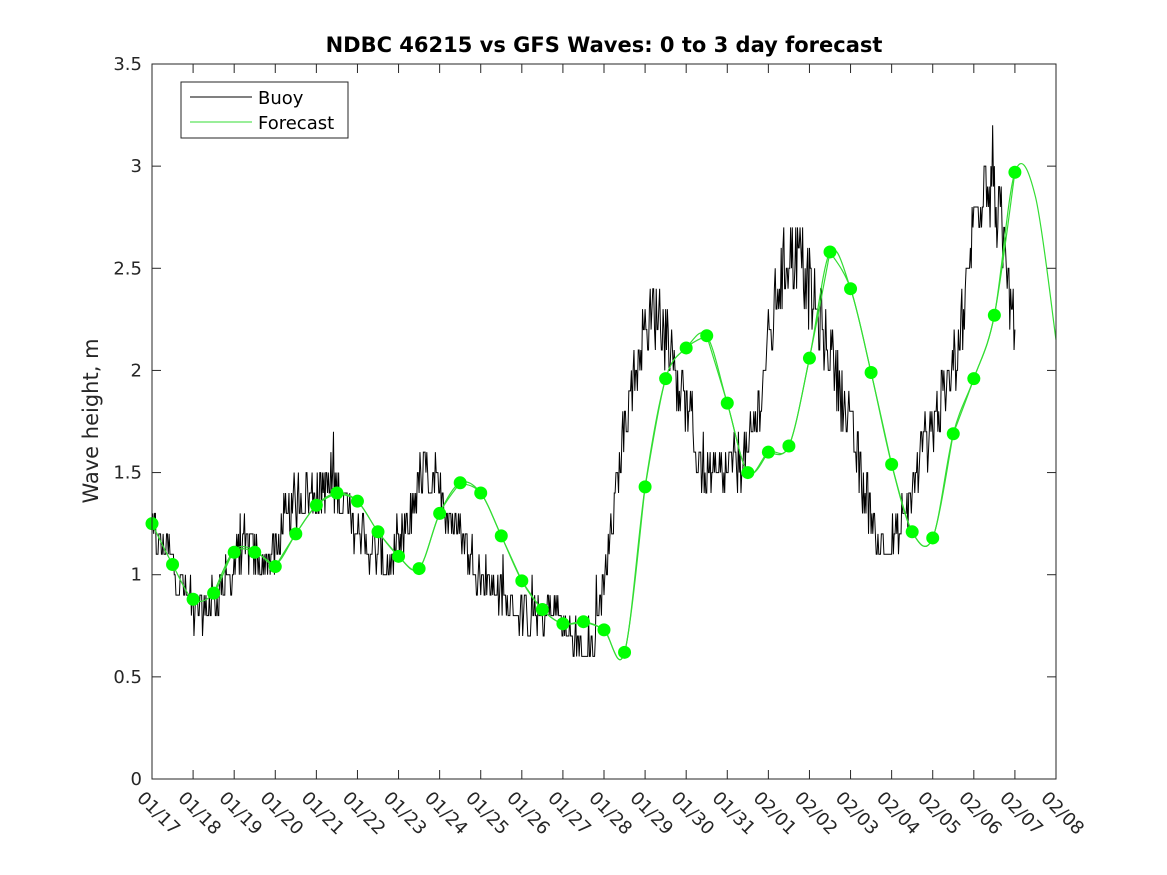  Describe the element at coordinates (136, 779) in the screenshot. I see `y-tick-label: 0` at that location.